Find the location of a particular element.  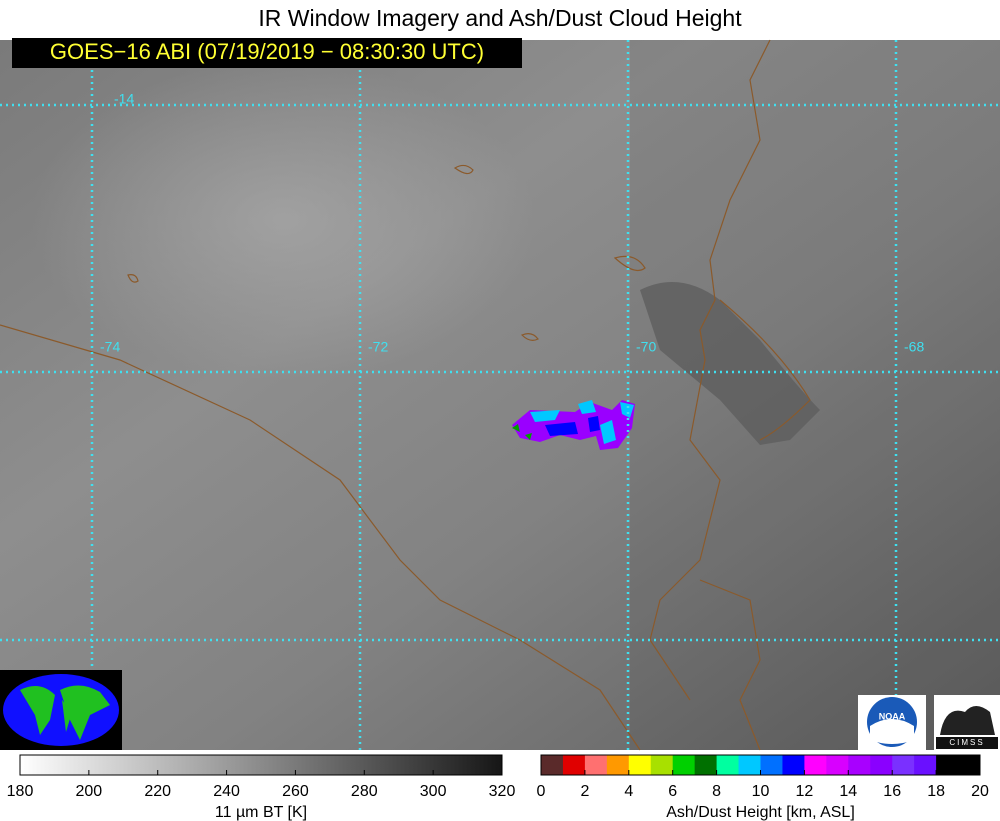

cimss-logo: CIMSS is located at coordinates (967, 722).